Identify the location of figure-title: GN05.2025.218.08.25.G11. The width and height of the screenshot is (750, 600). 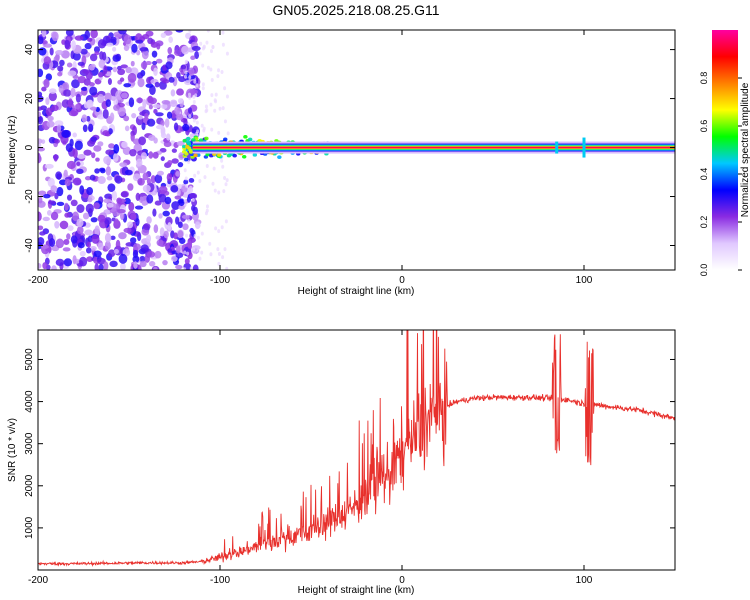
(356, 10).